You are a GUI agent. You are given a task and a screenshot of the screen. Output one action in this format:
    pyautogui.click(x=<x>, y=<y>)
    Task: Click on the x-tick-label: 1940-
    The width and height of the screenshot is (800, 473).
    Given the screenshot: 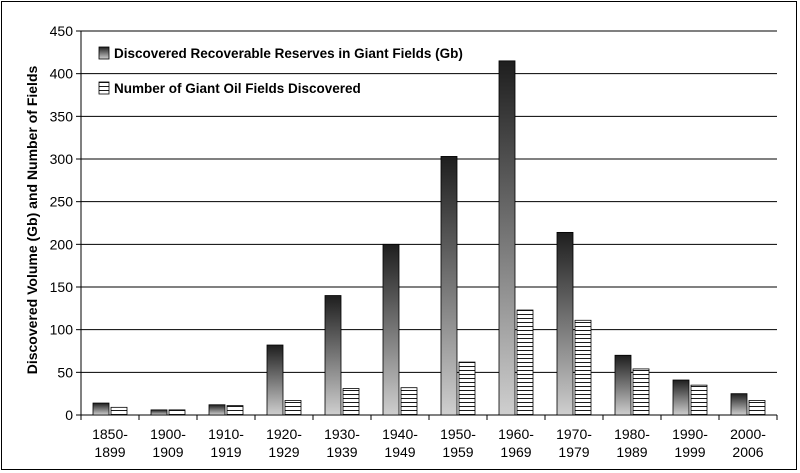 What is the action you would take?
    pyautogui.click(x=400, y=434)
    